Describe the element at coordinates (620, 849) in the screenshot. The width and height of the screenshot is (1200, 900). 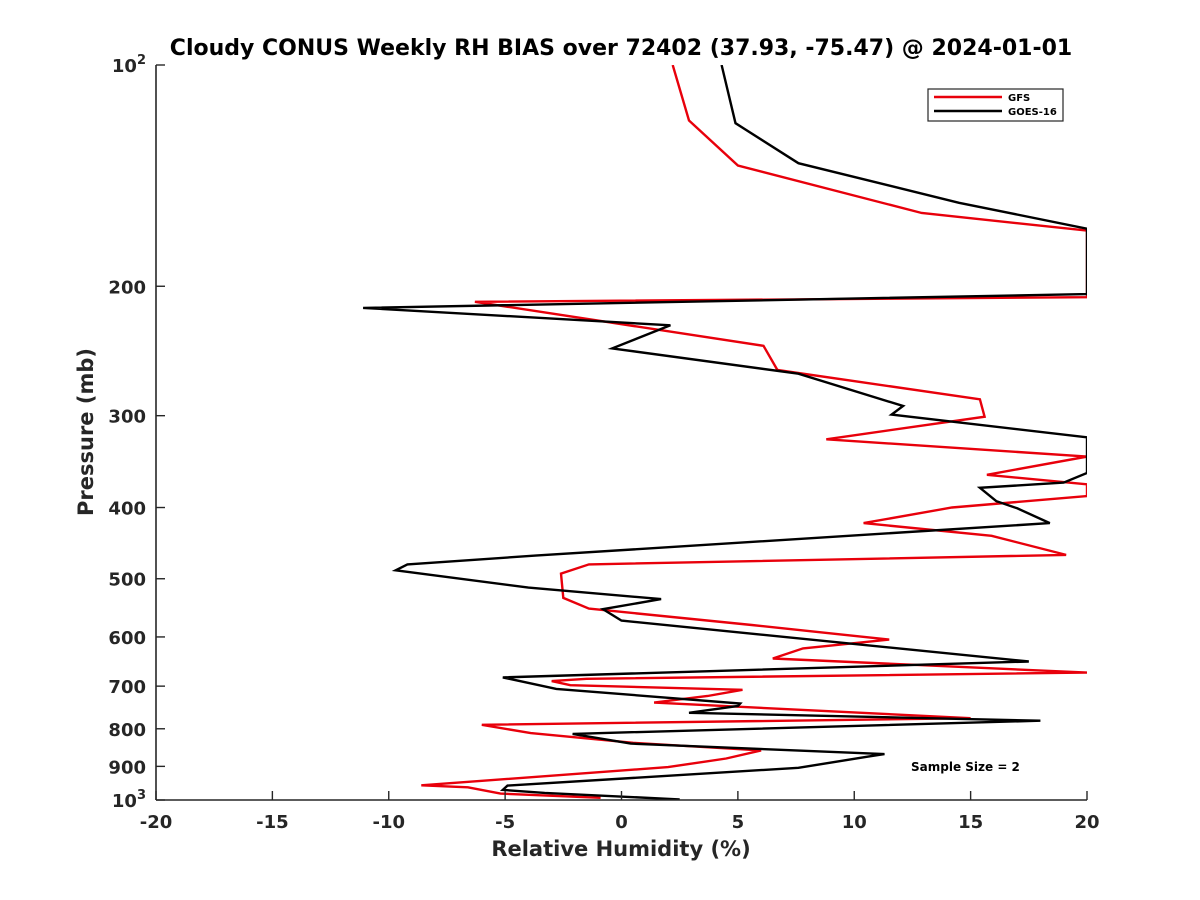
I see `x-axis-label: Relative Humidity (%)` at that location.